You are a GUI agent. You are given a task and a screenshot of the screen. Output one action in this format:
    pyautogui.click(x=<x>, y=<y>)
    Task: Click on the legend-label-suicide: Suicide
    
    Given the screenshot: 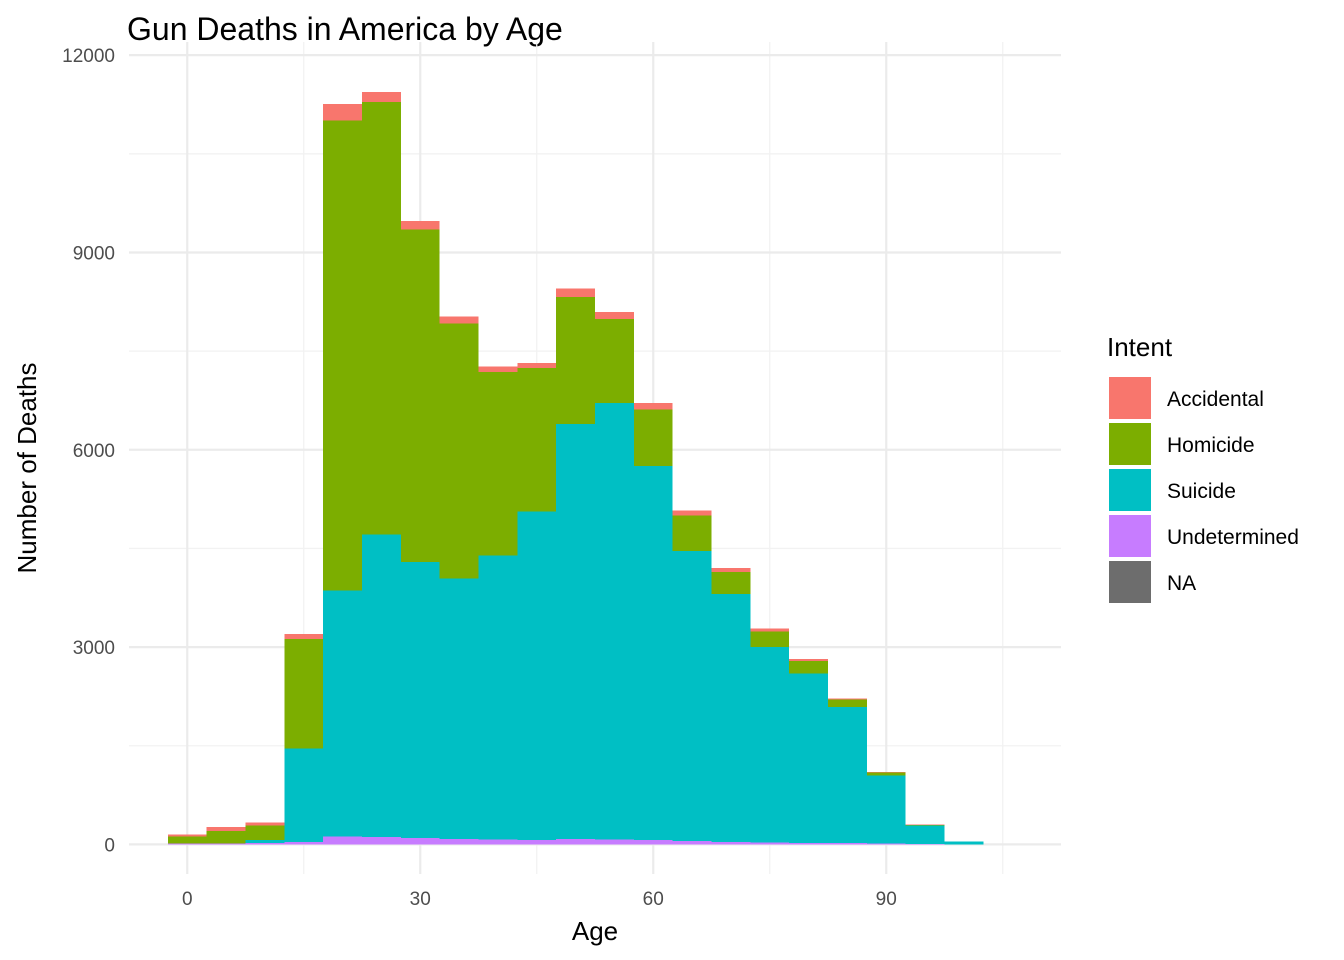 What is the action you would take?
    pyautogui.click(x=1201, y=491)
    